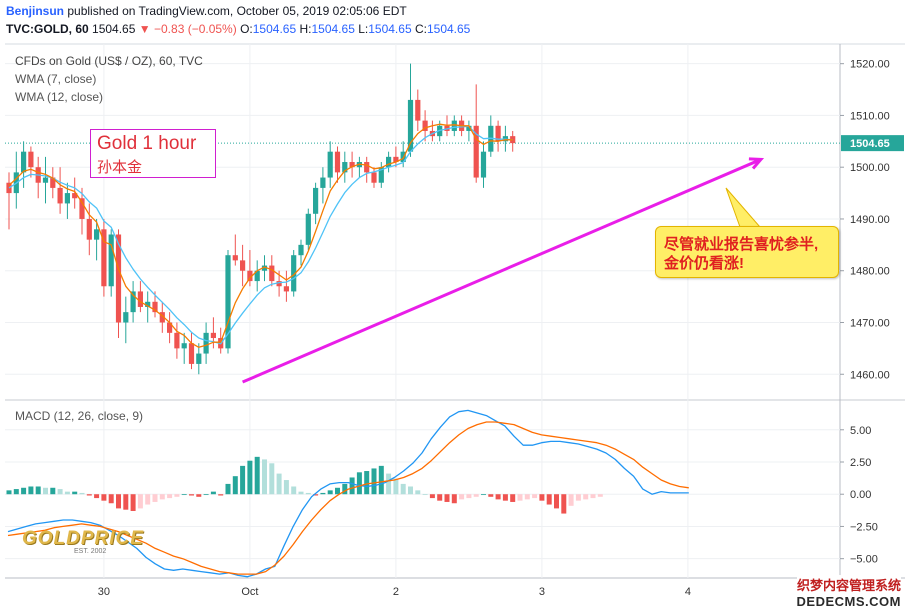 The width and height of the screenshot is (905, 612). Describe the element at coordinates (394, 592) in the screenshot. I see `time-axis: 30 Oct 2 3 4` at that location.